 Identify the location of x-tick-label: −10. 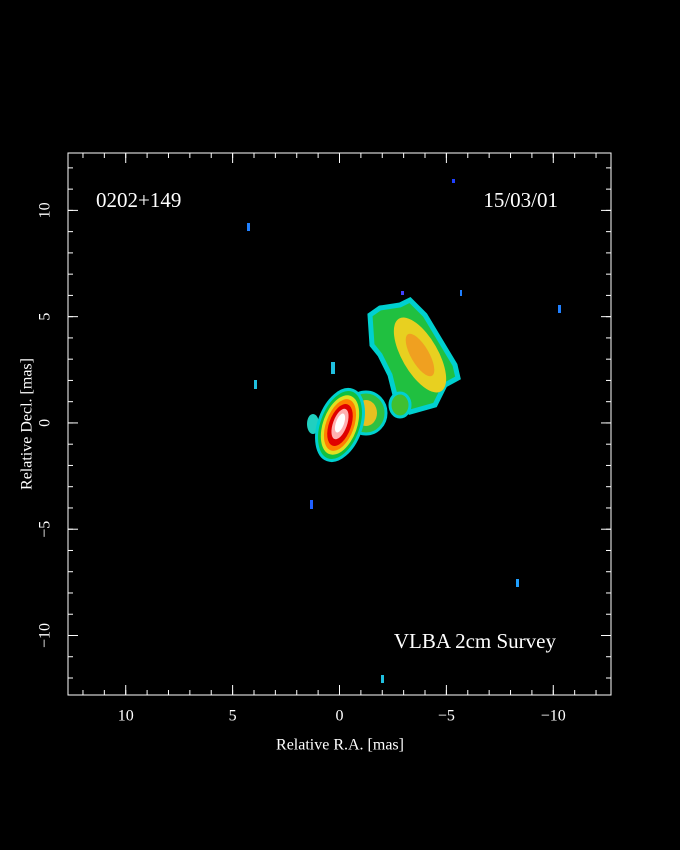
(553, 716).